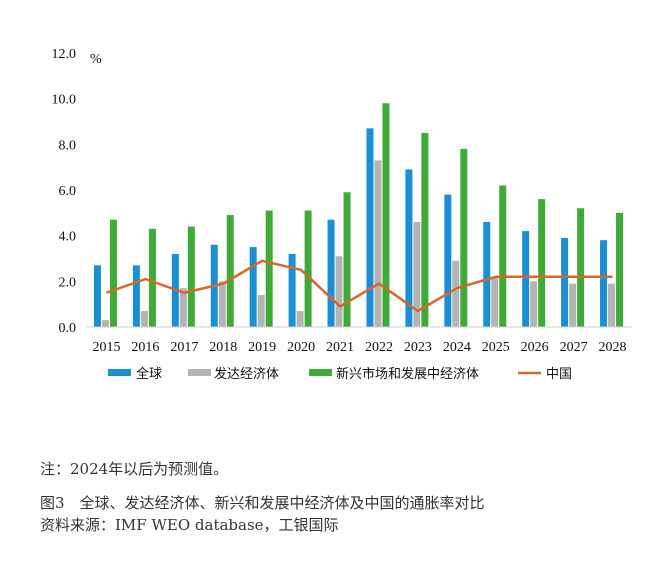 The height and width of the screenshot is (572, 664). What do you see at coordinates (97, 296) in the screenshot?
I see `bar-global-2015` at bounding box center [97, 296].